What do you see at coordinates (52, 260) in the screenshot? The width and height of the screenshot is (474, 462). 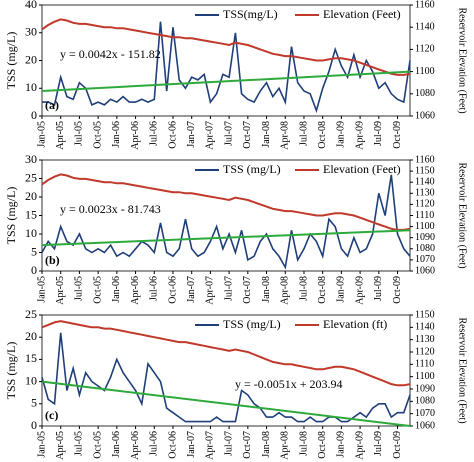 I see `panel-label: (b)` at bounding box center [52, 260].